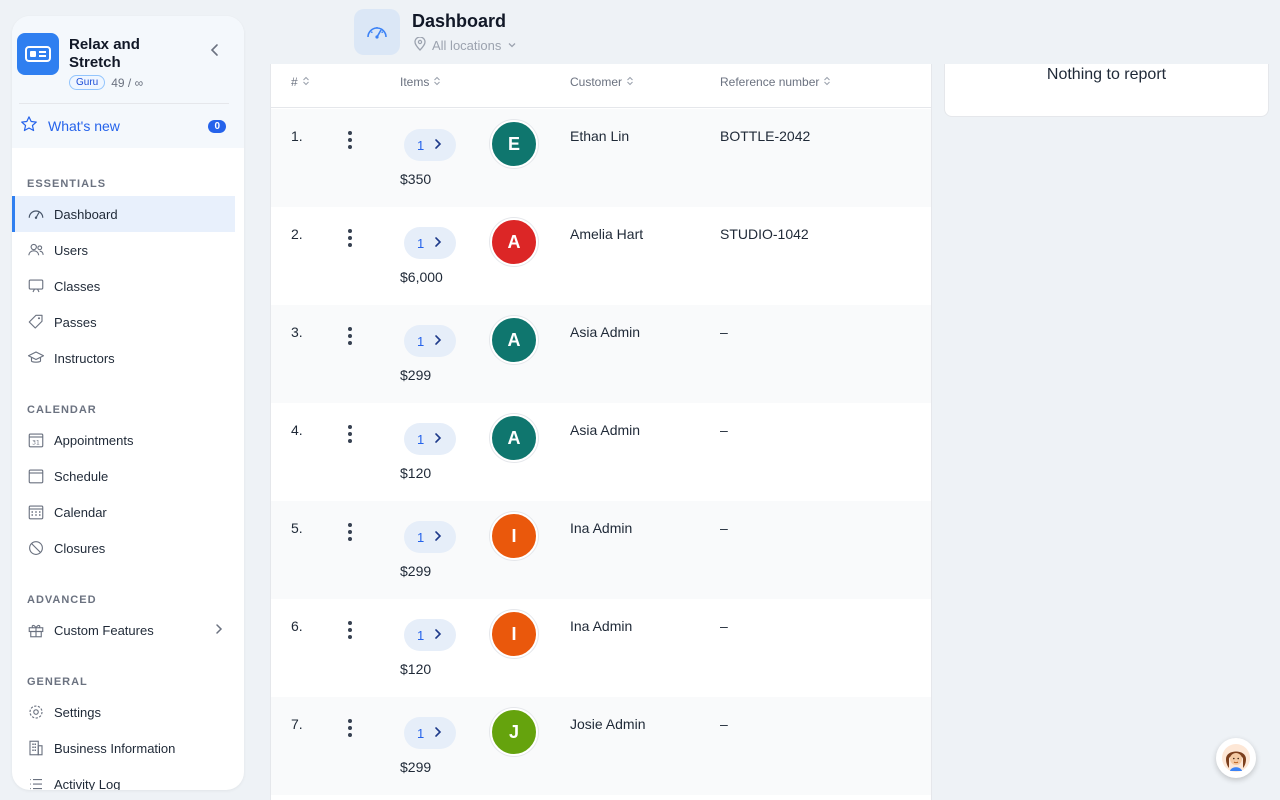 The image size is (1280, 800). I want to click on section-essentials: ESSENTIALS, so click(67, 184).